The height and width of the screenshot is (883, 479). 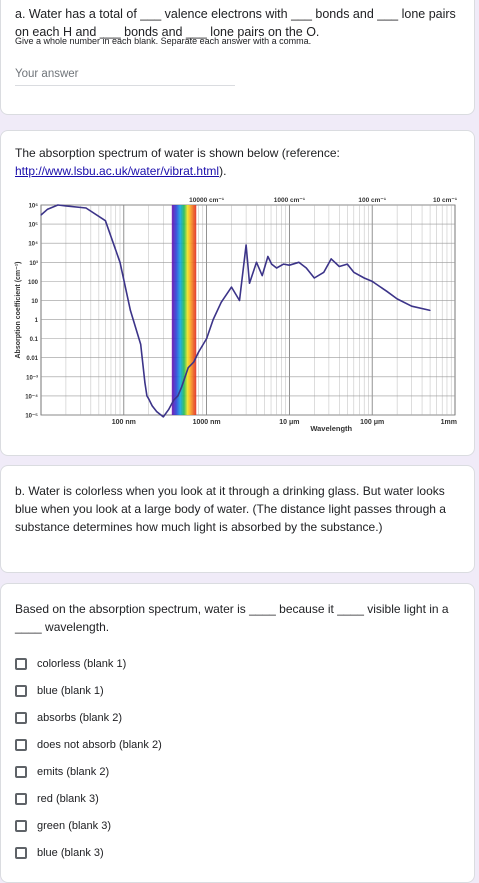 What do you see at coordinates (33, 283) in the screenshot?
I see `y-tick-label: 100` at bounding box center [33, 283].